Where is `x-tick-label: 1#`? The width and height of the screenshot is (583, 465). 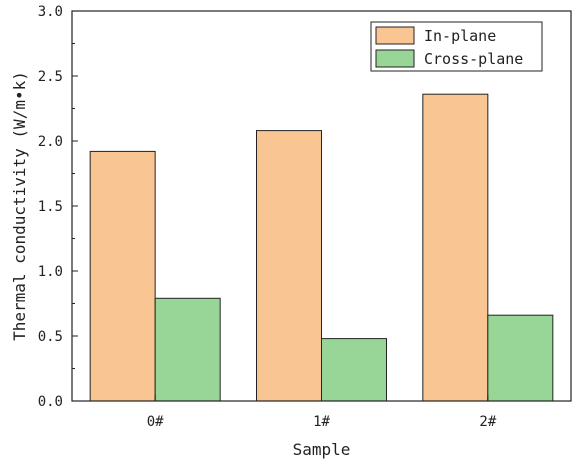 x-tick-label: 1# is located at coordinates (321, 422).